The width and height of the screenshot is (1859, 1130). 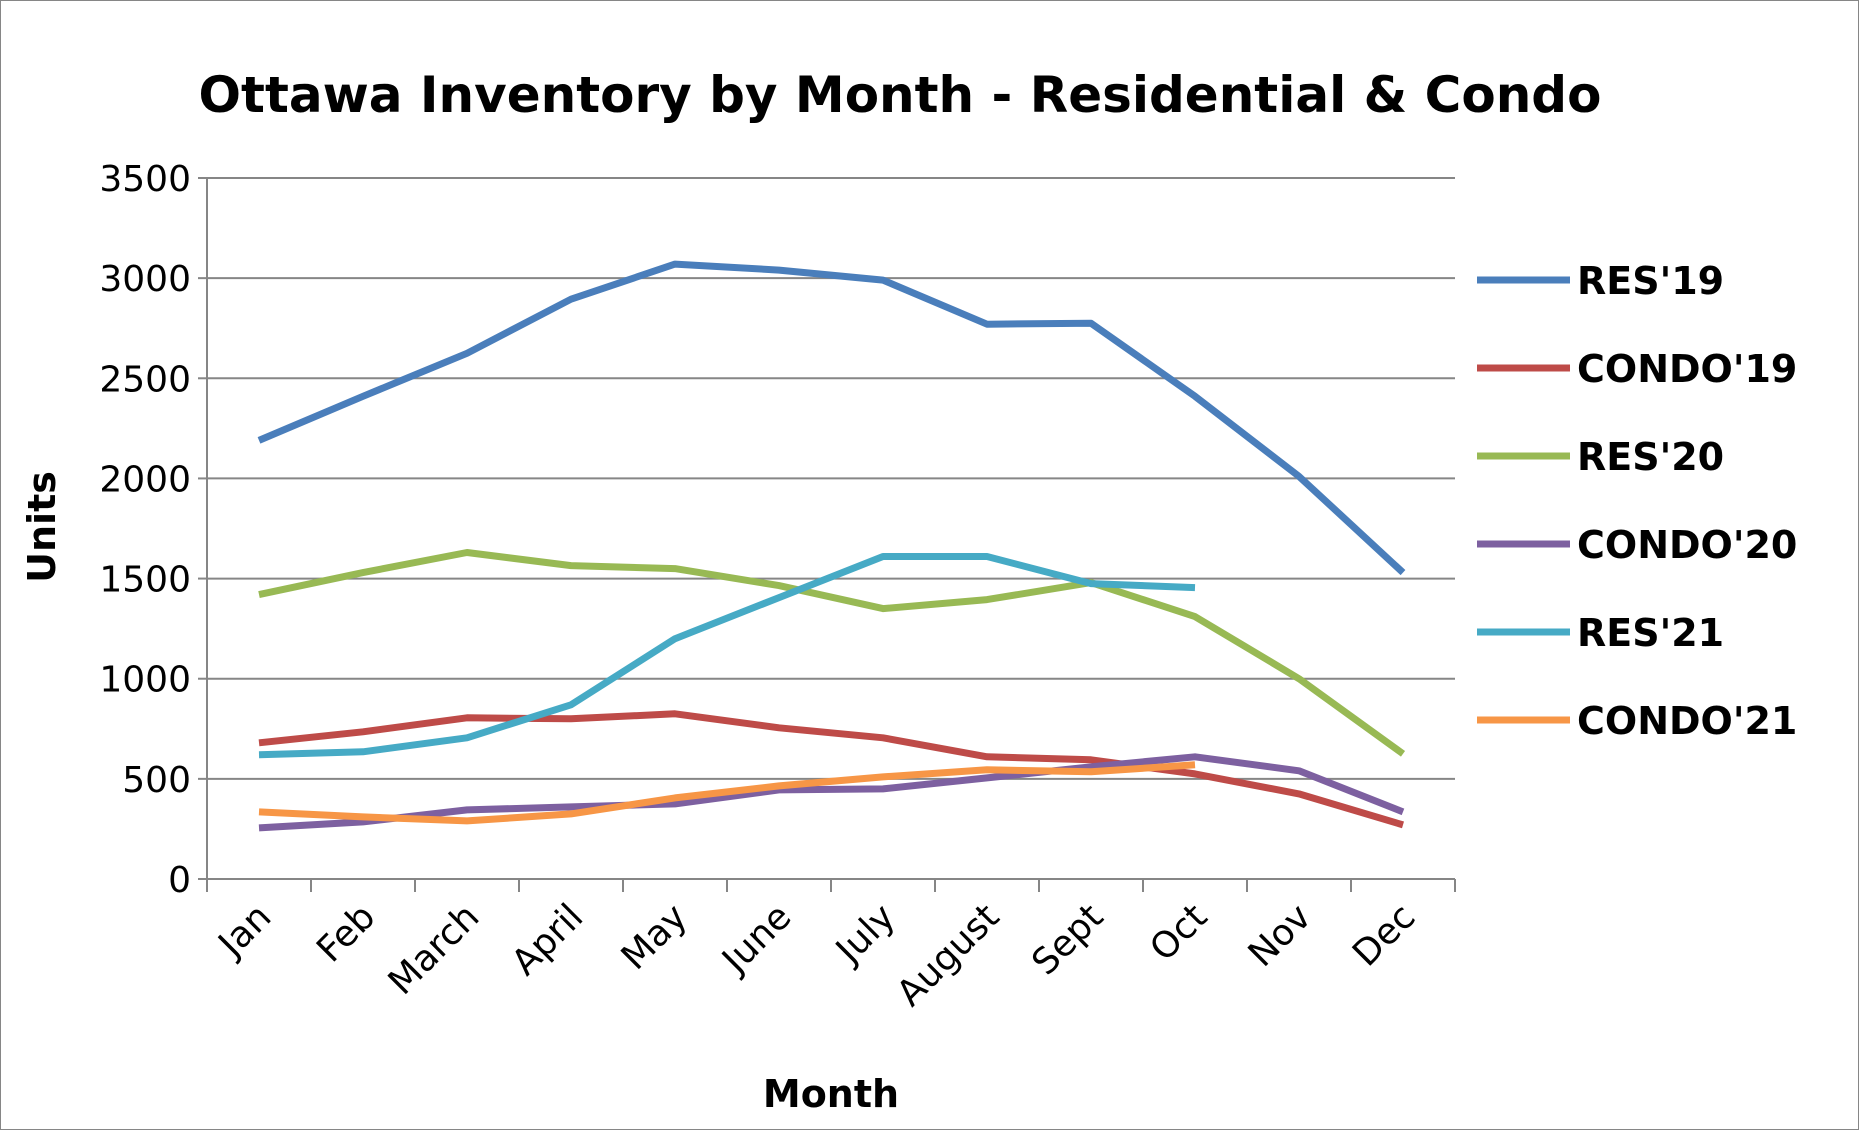 I want to click on legend-label-condo20: CONDO'20, so click(x=1687, y=545).